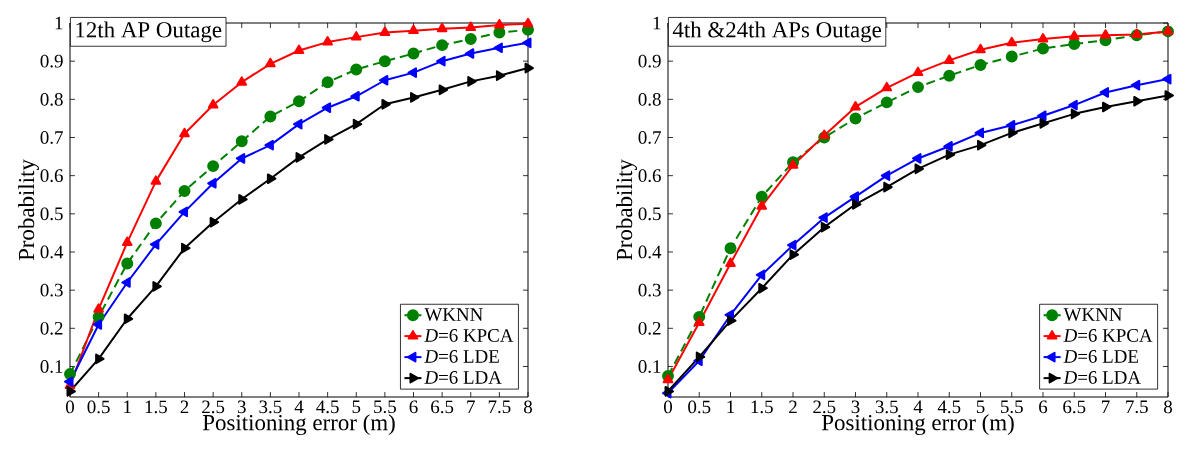 The height and width of the screenshot is (457, 1180). Describe the element at coordinates (777, 32) in the screenshot. I see `chart-title: 4th &24th APs Outage` at that location.